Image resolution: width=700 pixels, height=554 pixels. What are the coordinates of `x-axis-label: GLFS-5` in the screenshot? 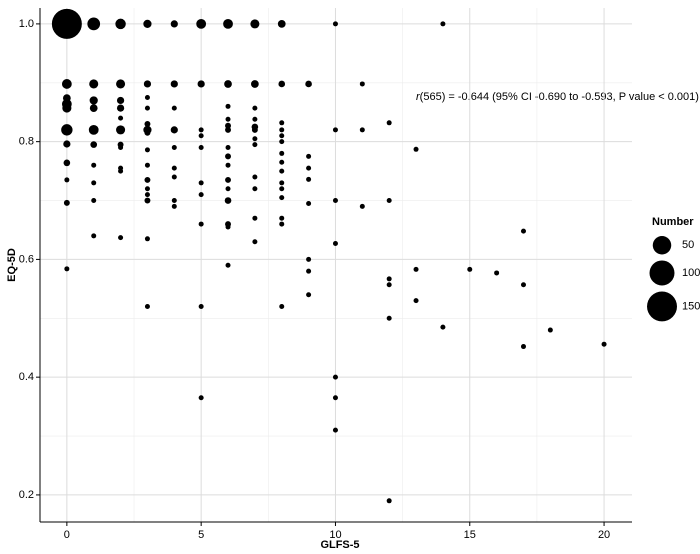 It's located at (339, 545).